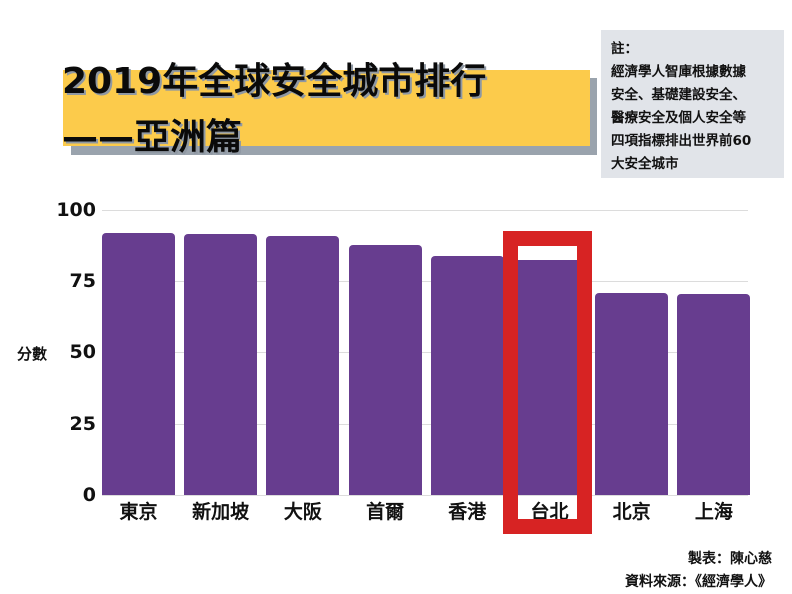  I want to click on chart-maker-credit: 製表：陳心慈, so click(730, 559).